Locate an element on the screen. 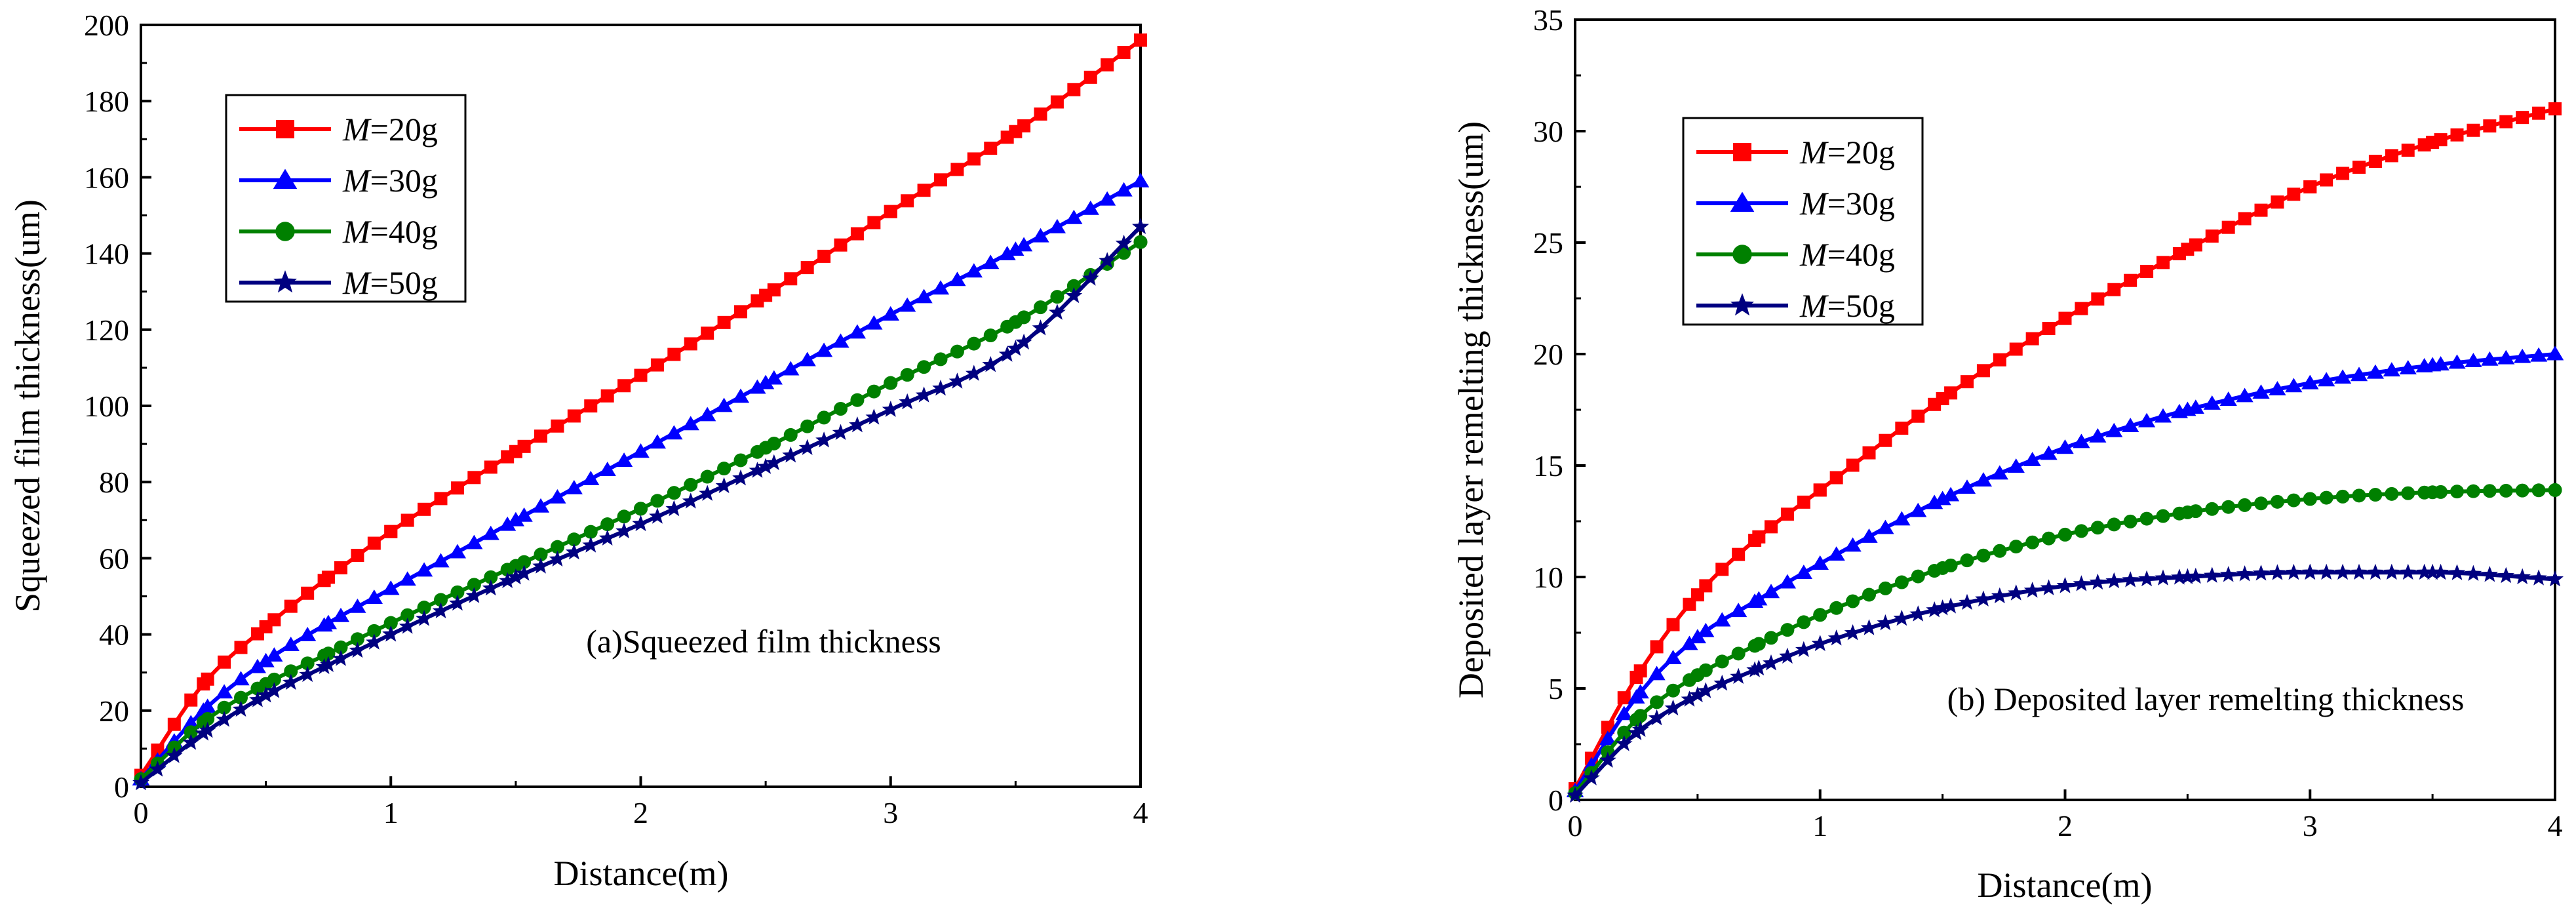 This screenshot has width=2576, height=914. y-tick-label: 30 is located at coordinates (1548, 131).